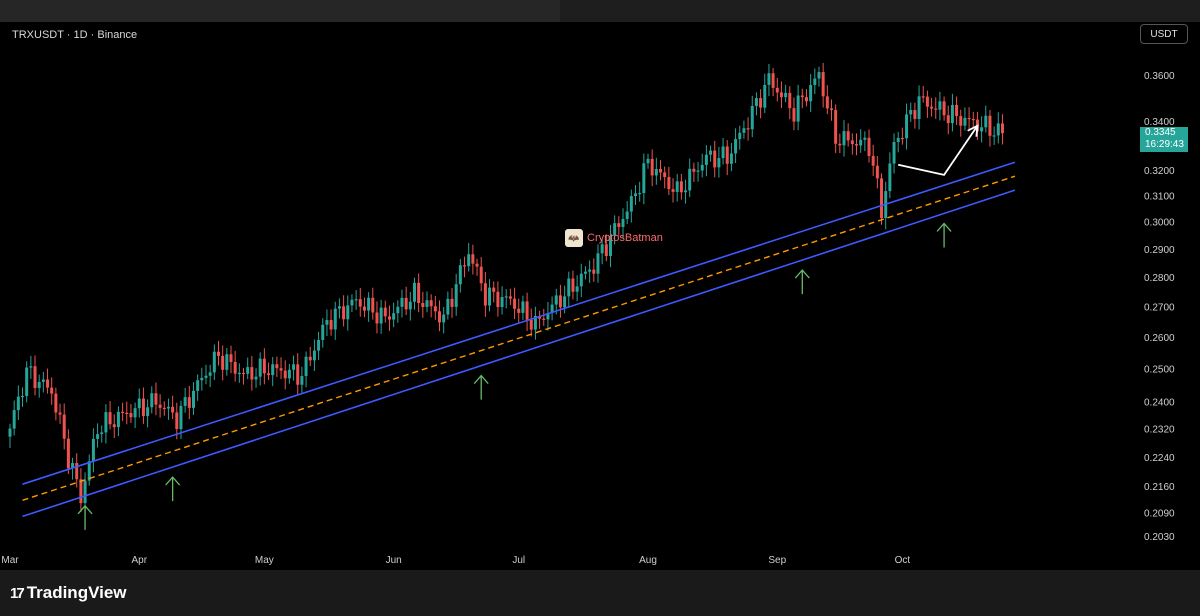 The height and width of the screenshot is (616, 1200). I want to click on tradingview-icon: 17, so click(17, 593).